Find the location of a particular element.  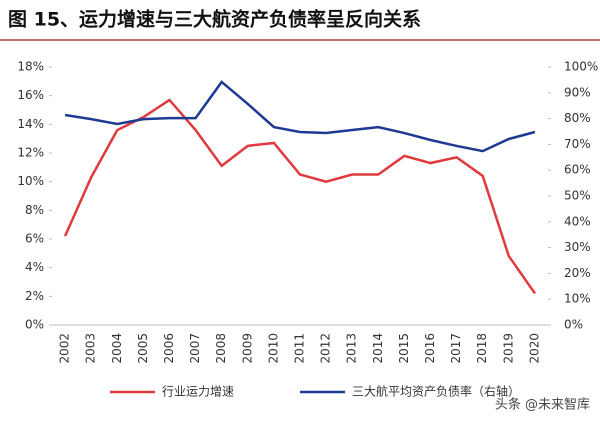

x-tick-label: 2013 is located at coordinates (352, 348).